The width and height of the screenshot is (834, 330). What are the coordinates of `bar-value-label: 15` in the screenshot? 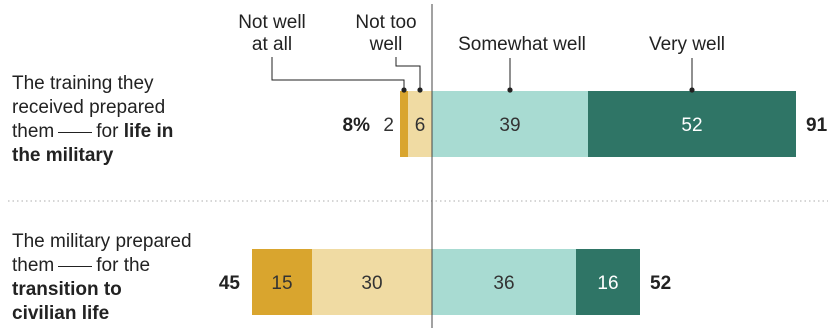 It's located at (281, 283).